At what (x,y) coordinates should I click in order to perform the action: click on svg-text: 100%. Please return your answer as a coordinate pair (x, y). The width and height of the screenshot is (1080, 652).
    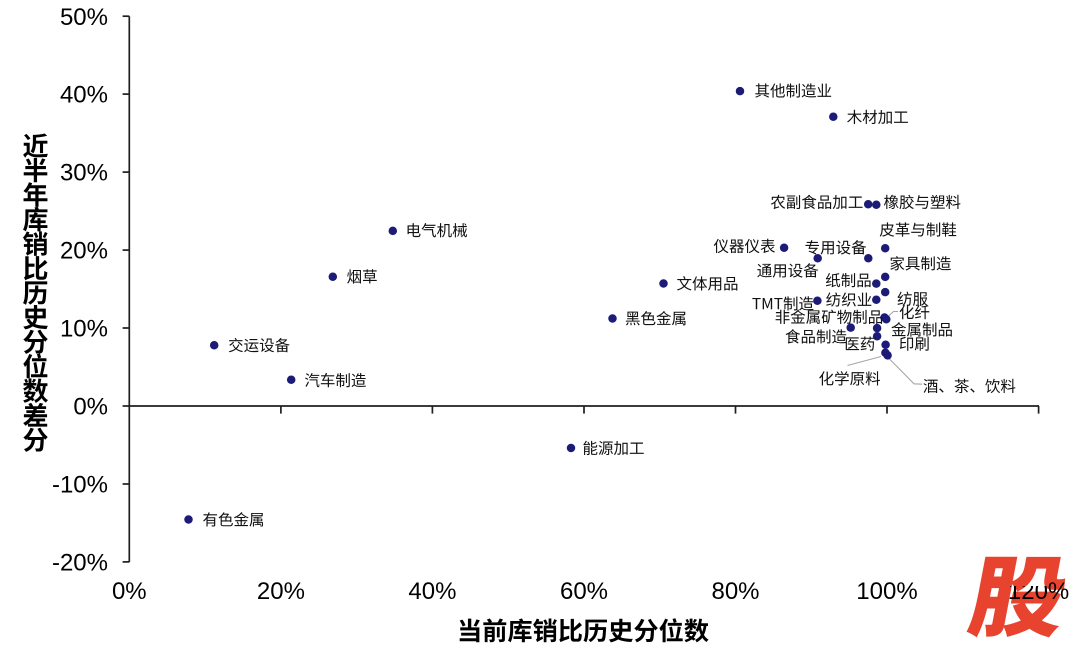
    Looking at the image, I should click on (886, 591).